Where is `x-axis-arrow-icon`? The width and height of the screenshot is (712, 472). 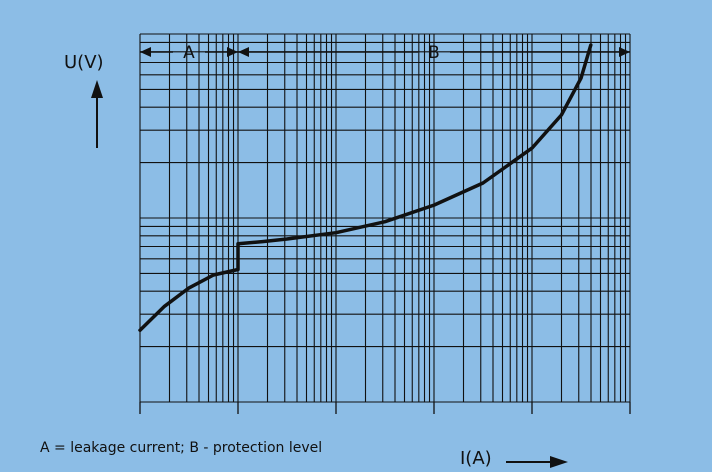
x-axis-arrow-icon is located at coordinates (537, 462).